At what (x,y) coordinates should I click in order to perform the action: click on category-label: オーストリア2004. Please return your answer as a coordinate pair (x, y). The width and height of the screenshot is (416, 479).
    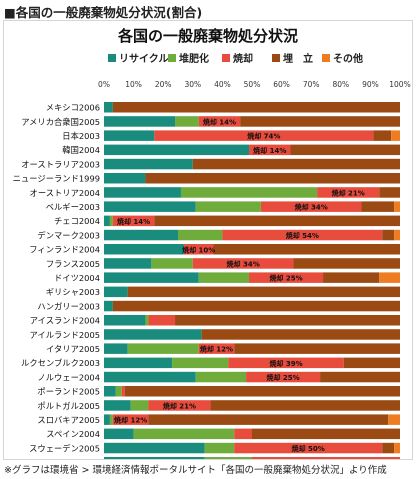
    Looking at the image, I should click on (65, 193).